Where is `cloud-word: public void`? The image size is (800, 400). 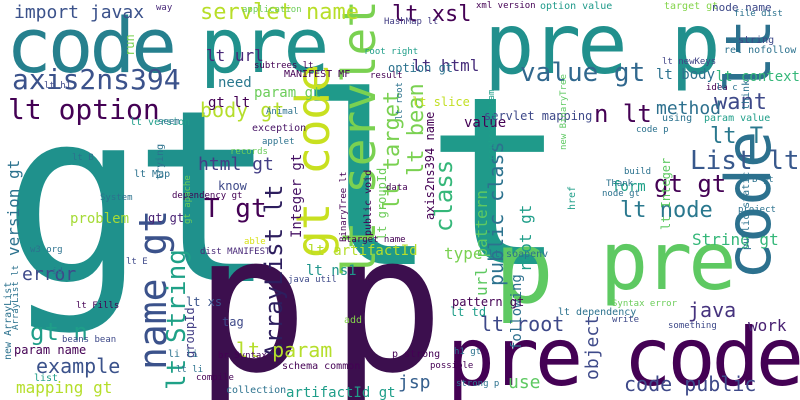 cloud-word: public void is located at coordinates (368, 202).